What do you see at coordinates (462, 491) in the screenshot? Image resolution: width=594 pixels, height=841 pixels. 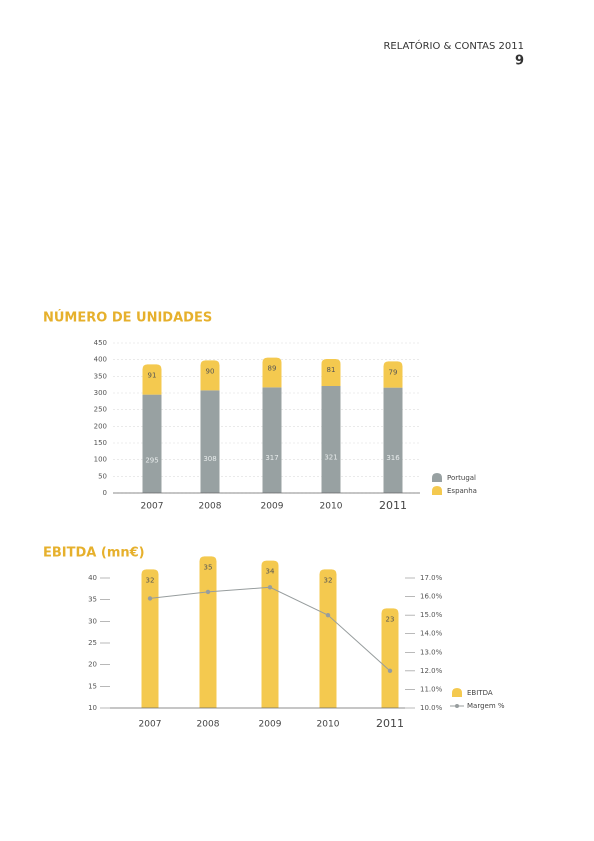 I see `legend-label: Espanha` at bounding box center [462, 491].